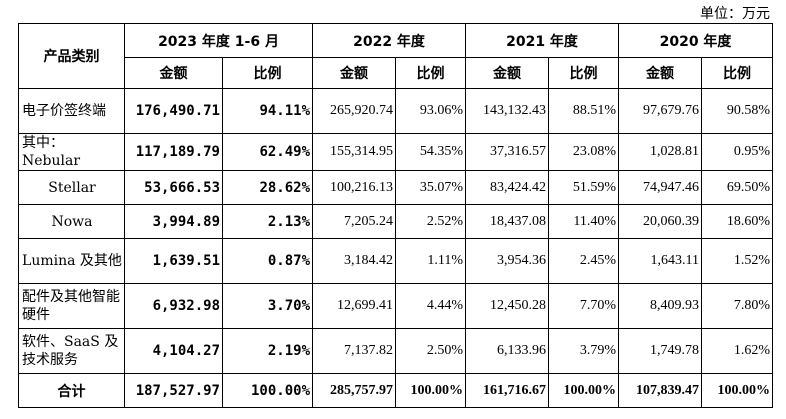  What do you see at coordinates (71, 56) in the screenshot?
I see `category-header: 产品类别` at bounding box center [71, 56].